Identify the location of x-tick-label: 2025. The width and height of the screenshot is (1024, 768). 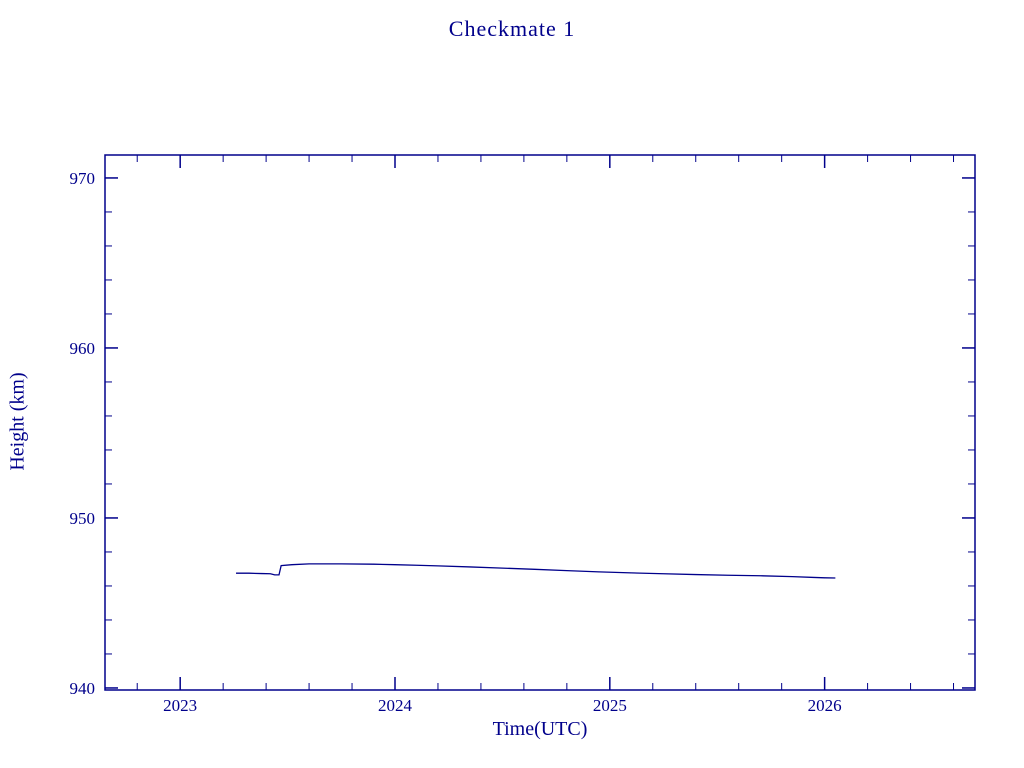
(610, 705).